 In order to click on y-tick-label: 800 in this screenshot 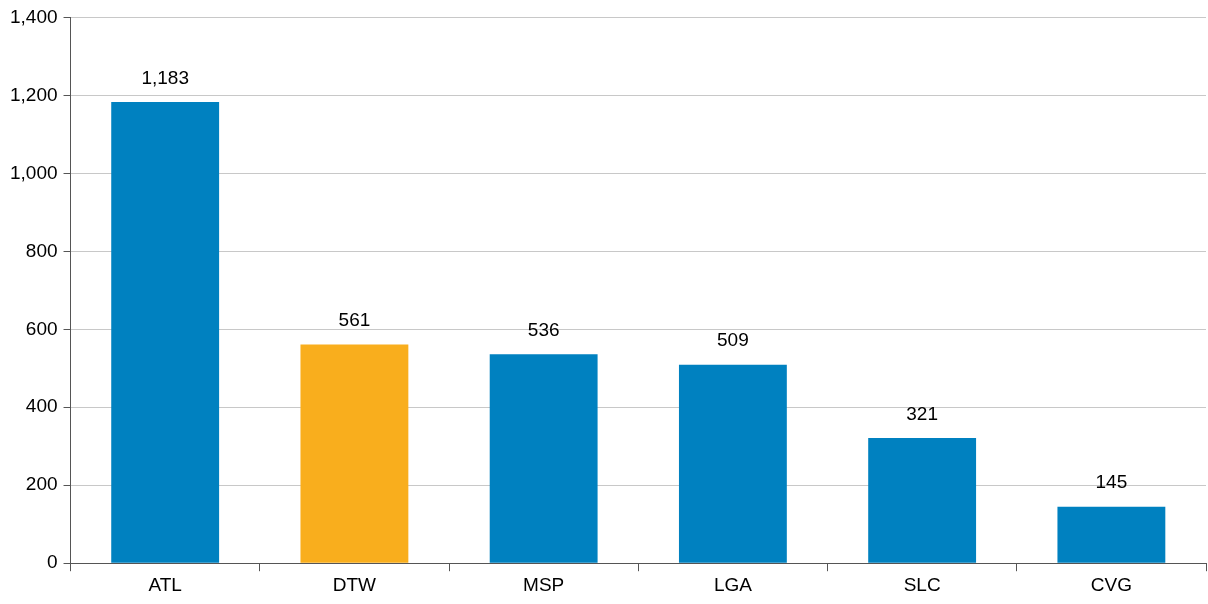, I will do `click(41, 250)`.